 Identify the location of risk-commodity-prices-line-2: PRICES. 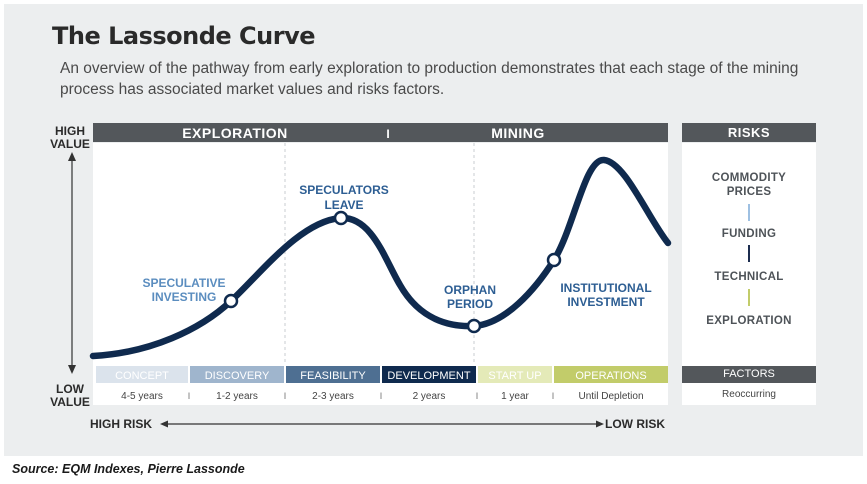
(749, 192).